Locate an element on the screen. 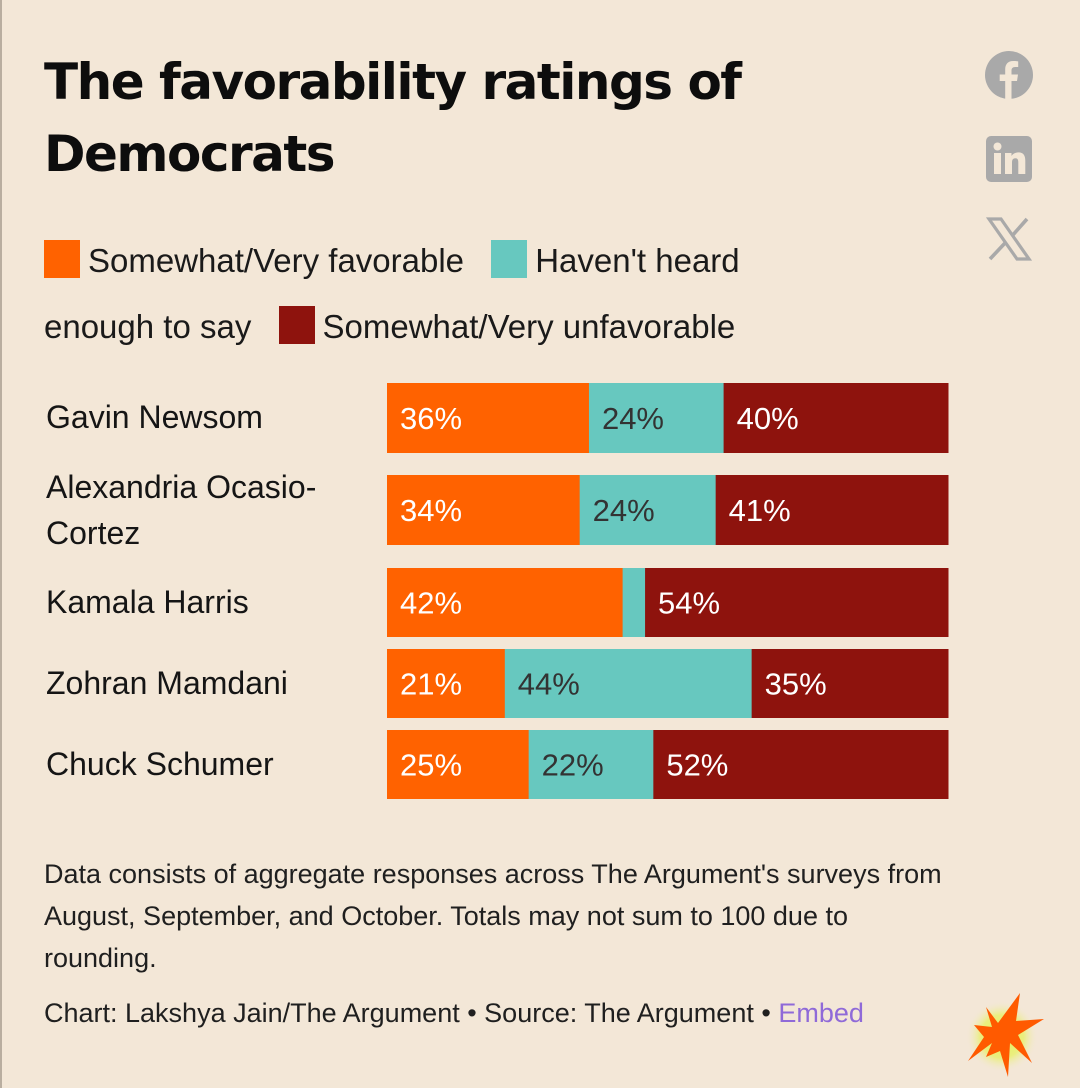 The image size is (1080, 1088). bar-row: 21% 44% 35% is located at coordinates (668, 683).